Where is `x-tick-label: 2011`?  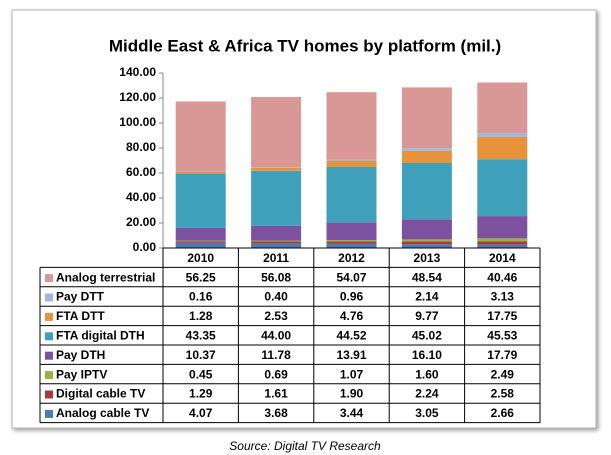 x-tick-label: 2011 is located at coordinates (276, 258).